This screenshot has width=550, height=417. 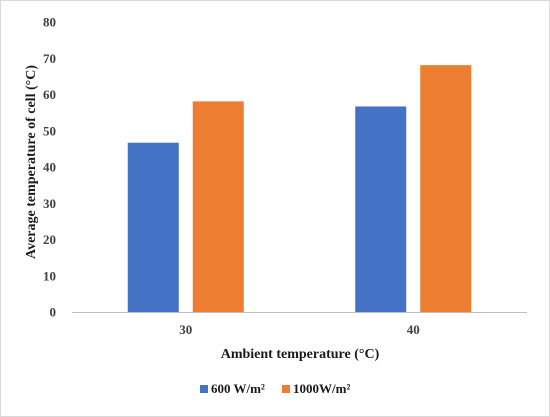 I want to click on x-tick-label: 30, so click(x=185, y=329).